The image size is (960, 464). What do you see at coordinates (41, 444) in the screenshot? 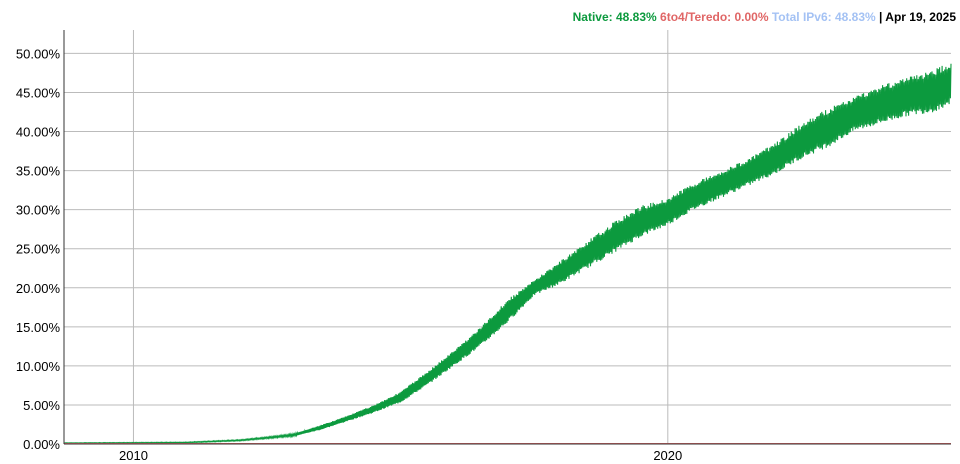
I see `y-tick-label: 0.00%` at bounding box center [41, 444].